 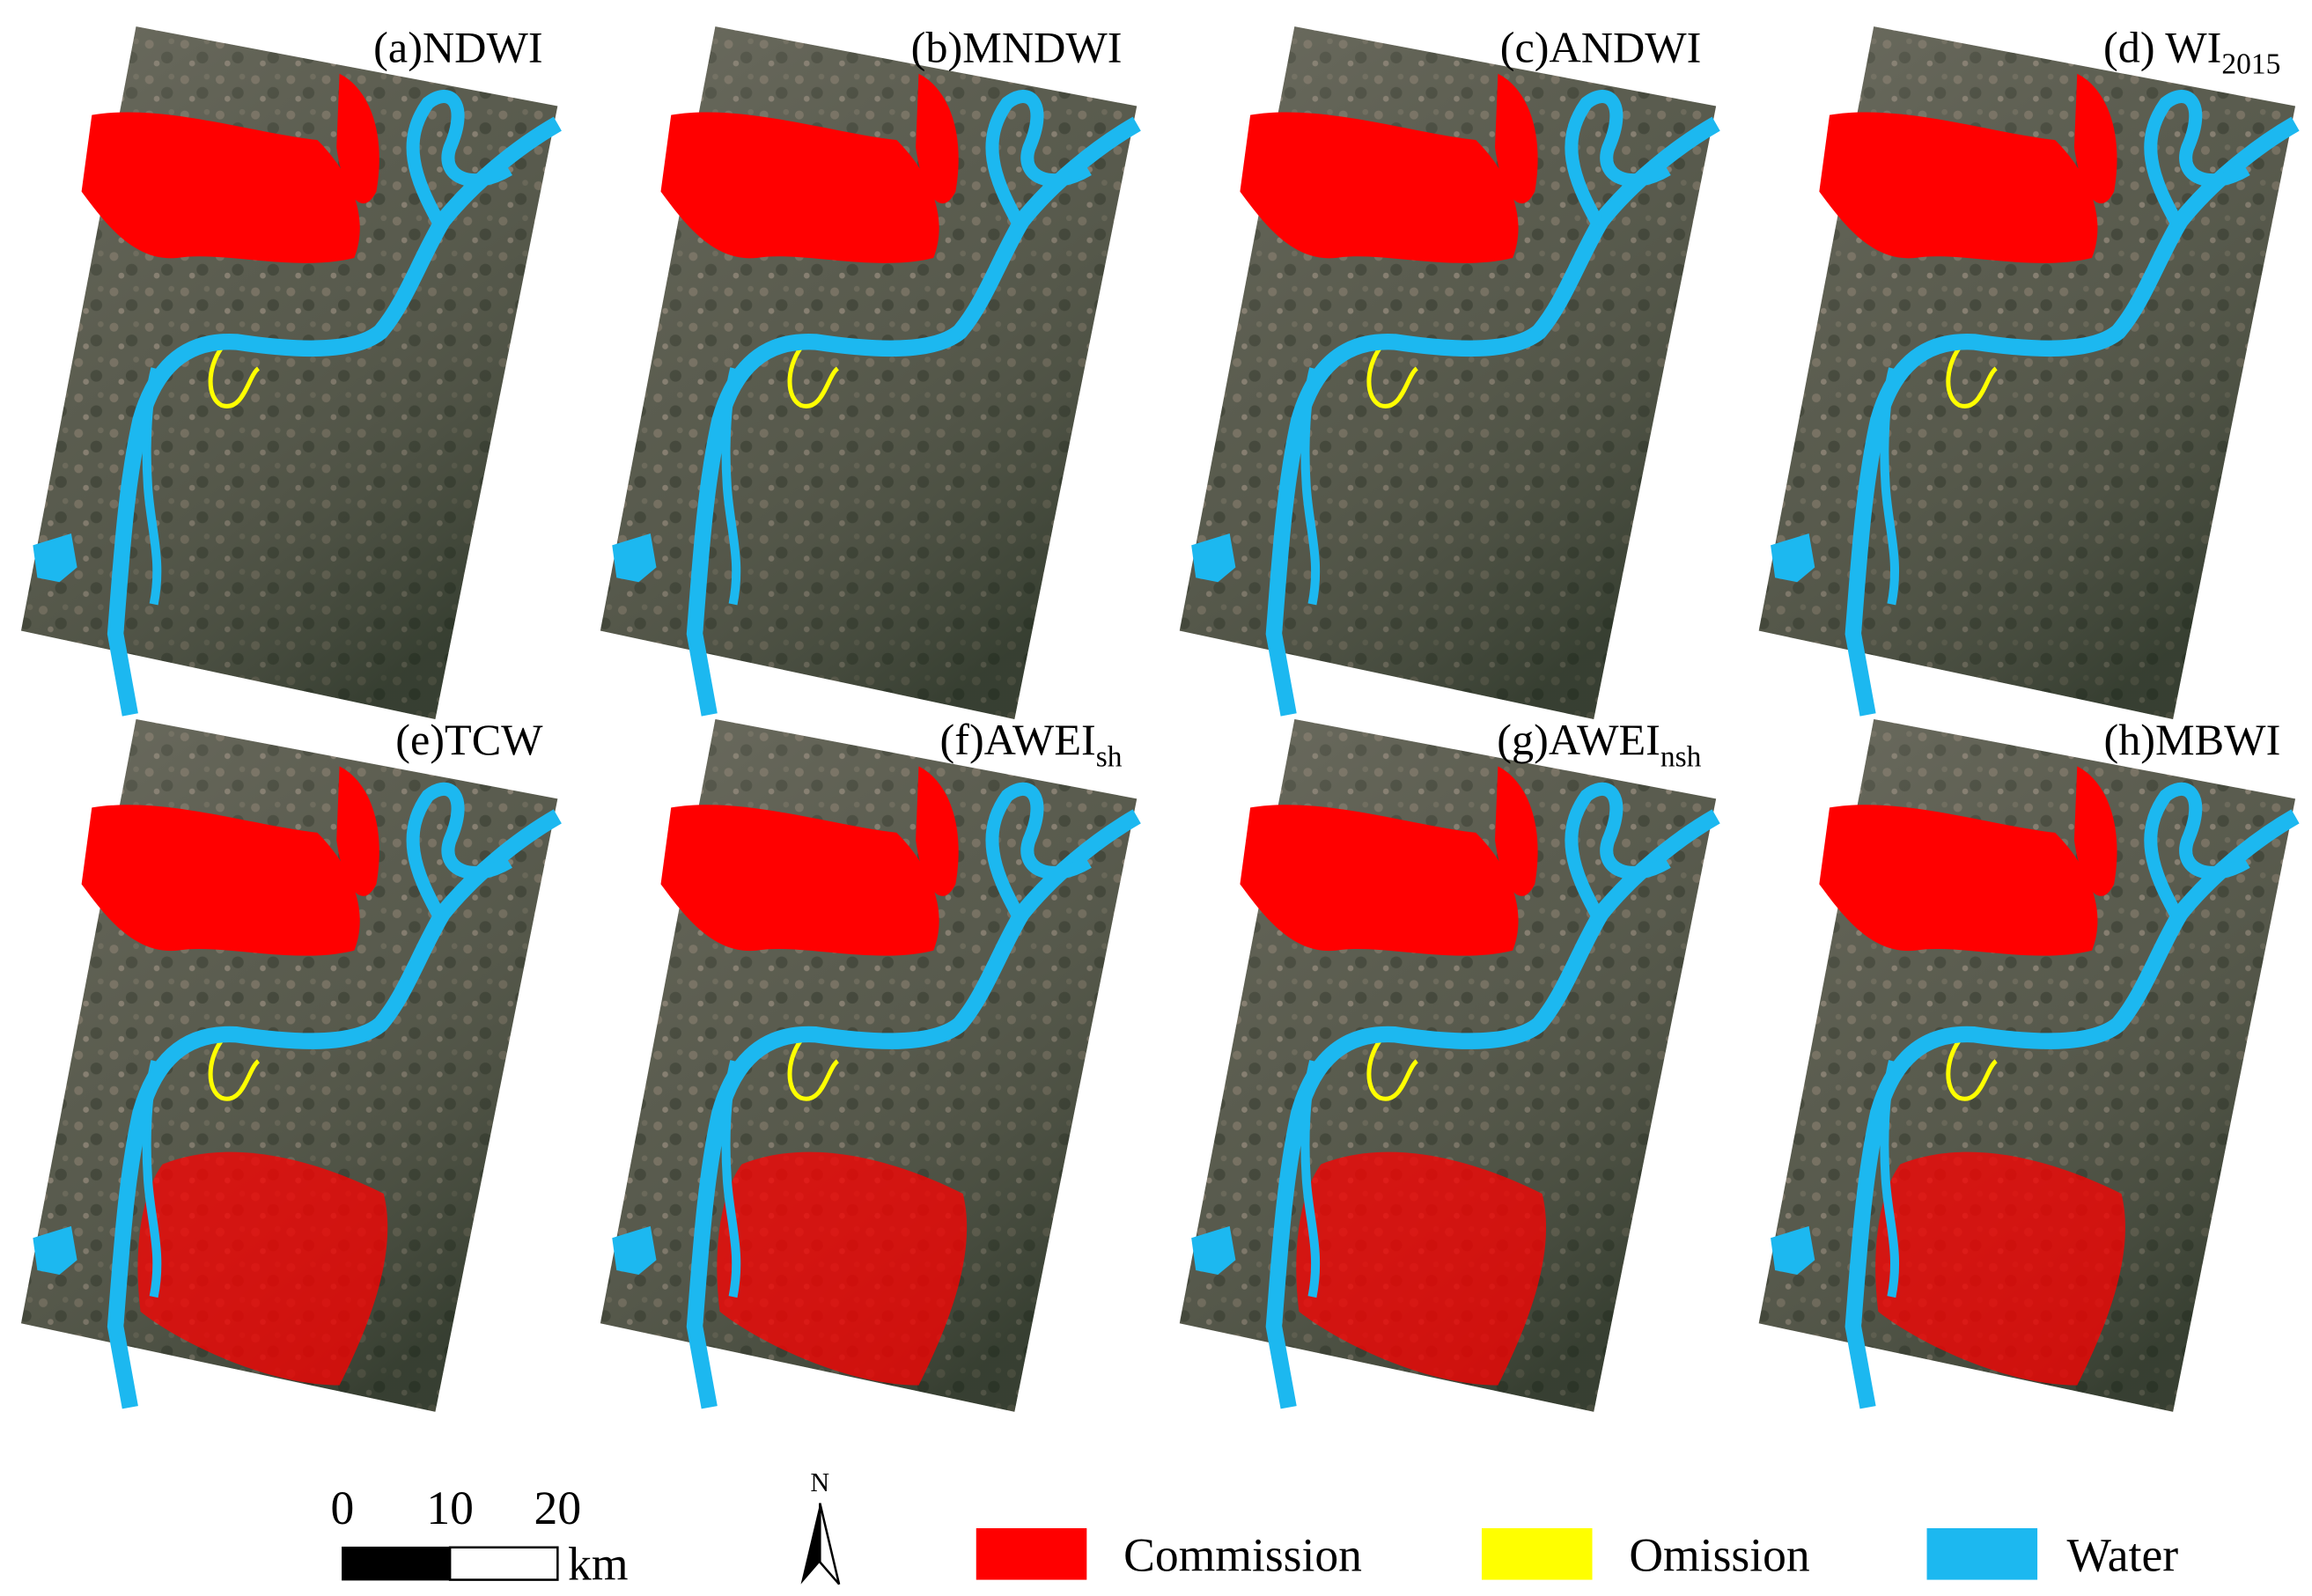 What do you see at coordinates (1018, 739) in the screenshot?
I see `panel-label-main: (f)AWEI` at bounding box center [1018, 739].